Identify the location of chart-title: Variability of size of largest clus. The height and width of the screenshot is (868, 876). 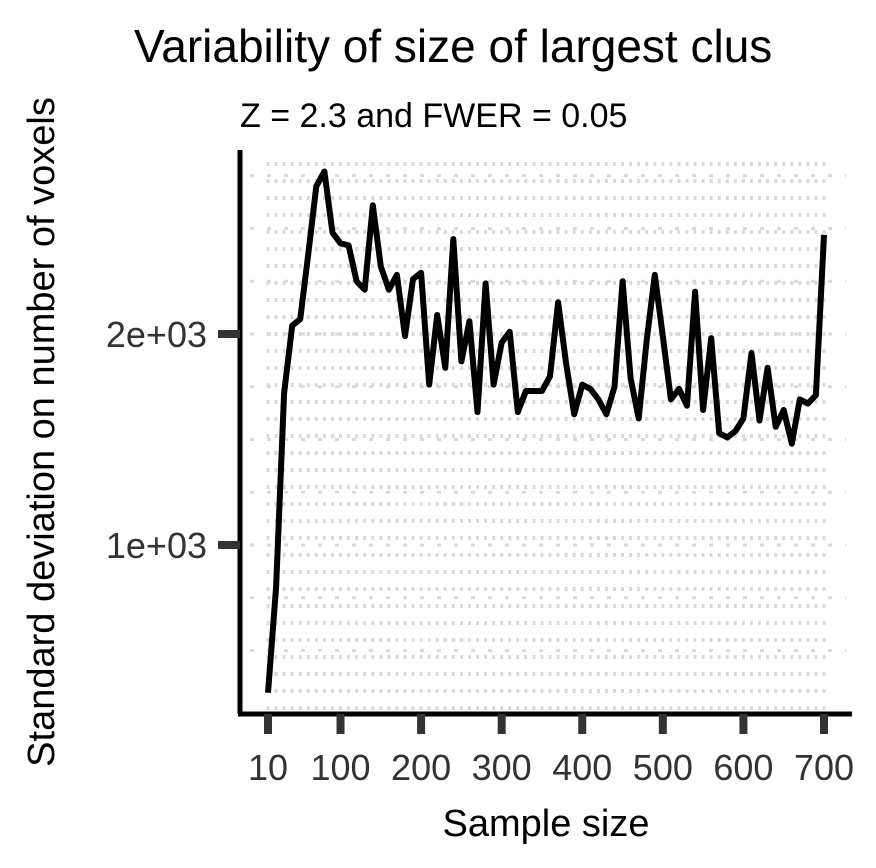
(453, 46).